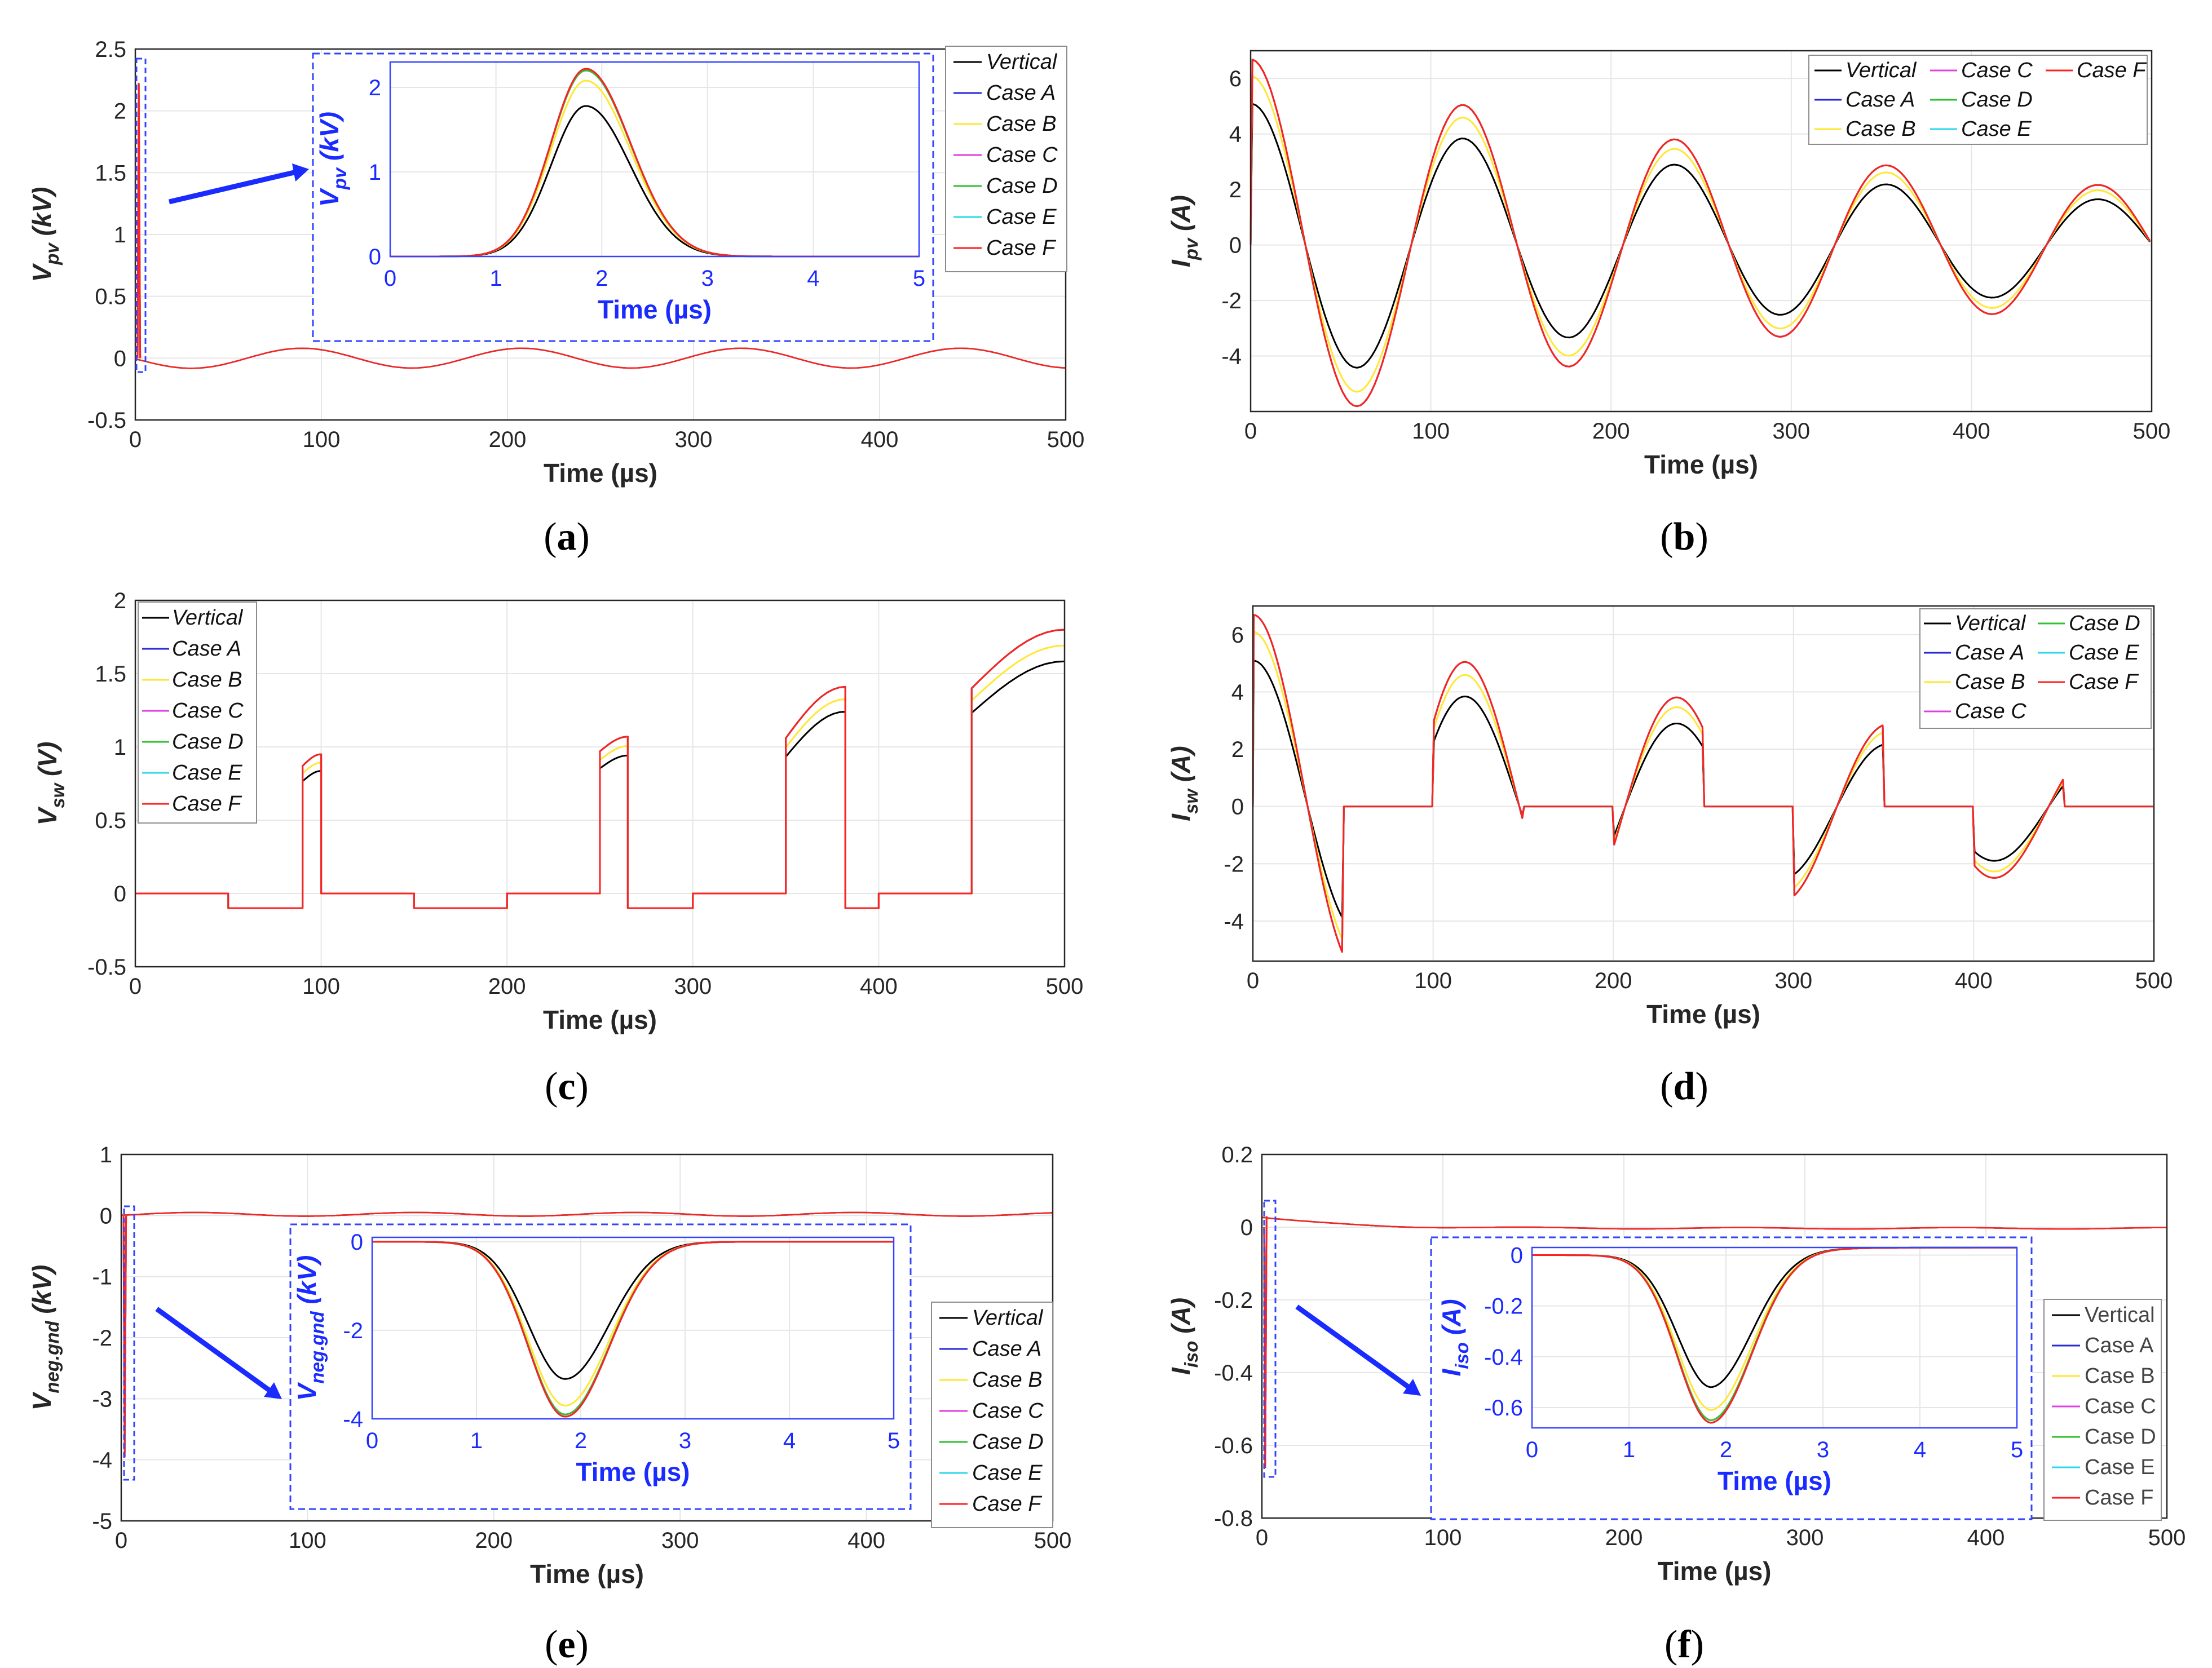  Describe the element at coordinates (120, 112) in the screenshot. I see `y-tick-label: 2` at that location.